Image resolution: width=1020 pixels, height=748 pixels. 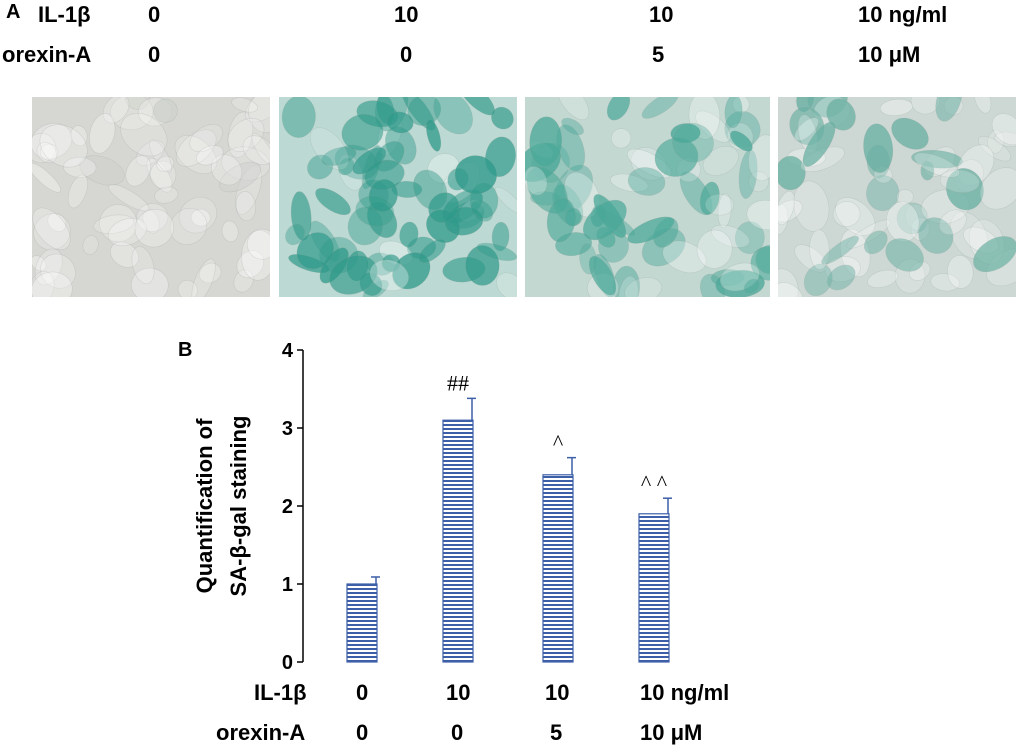 What do you see at coordinates (288, 351) in the screenshot?
I see `y-tick-label: 4` at bounding box center [288, 351].